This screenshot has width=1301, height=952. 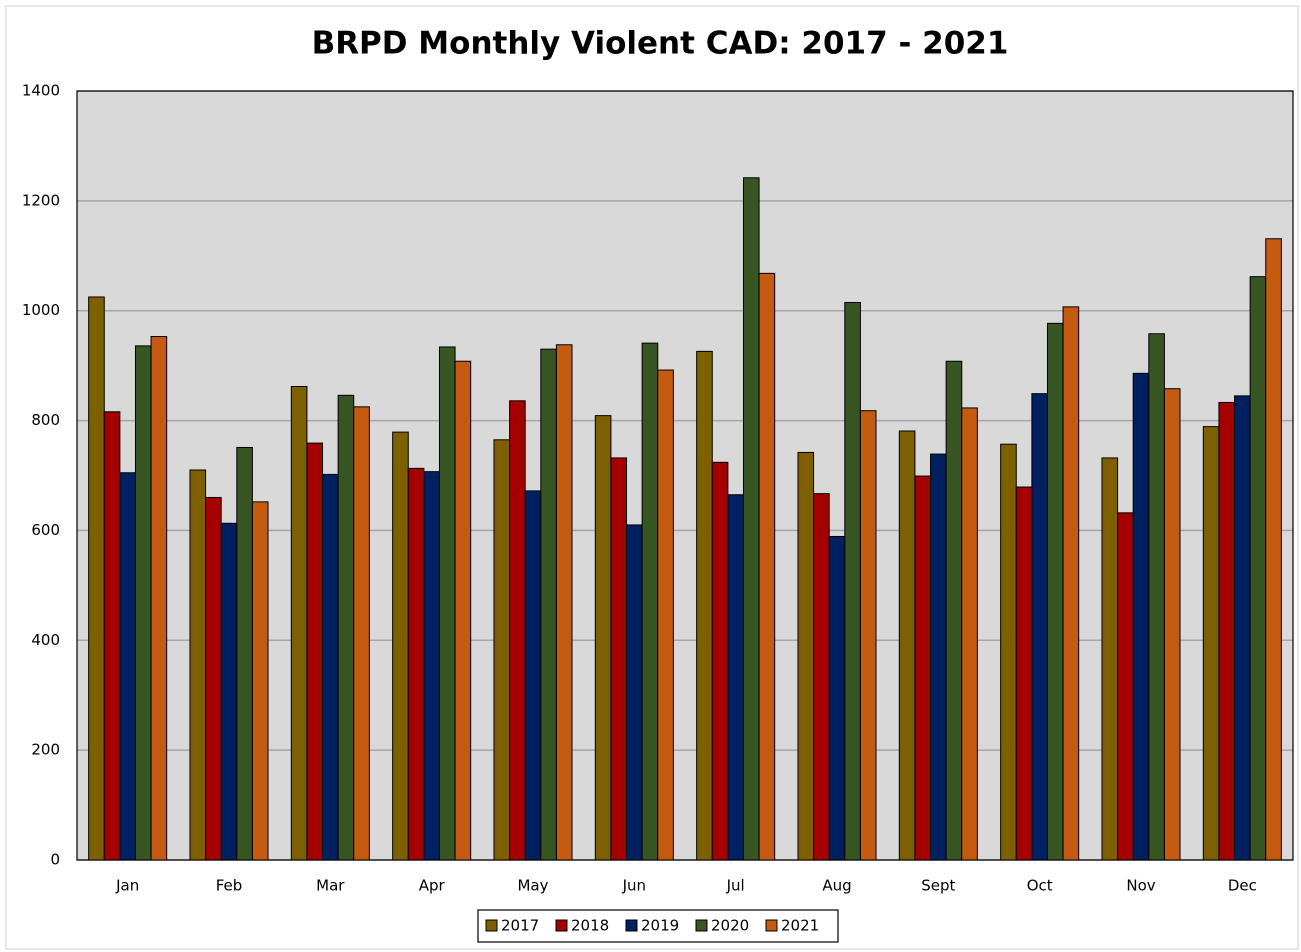 I want to click on x-tick-label: Aug, so click(x=836, y=886).